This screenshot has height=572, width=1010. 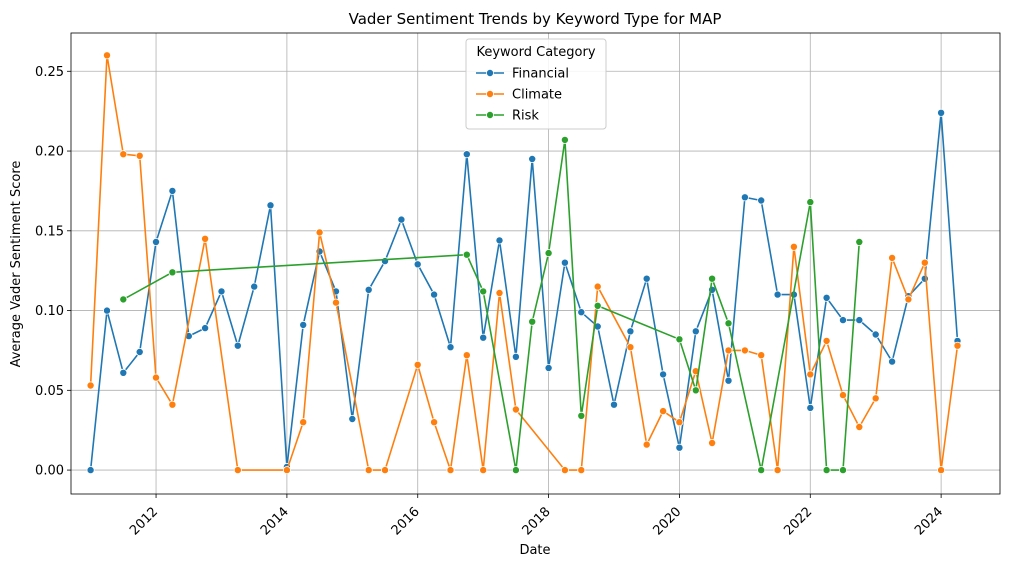 What do you see at coordinates (49, 231) in the screenshot?
I see `y-tick-label: 0.15` at bounding box center [49, 231].